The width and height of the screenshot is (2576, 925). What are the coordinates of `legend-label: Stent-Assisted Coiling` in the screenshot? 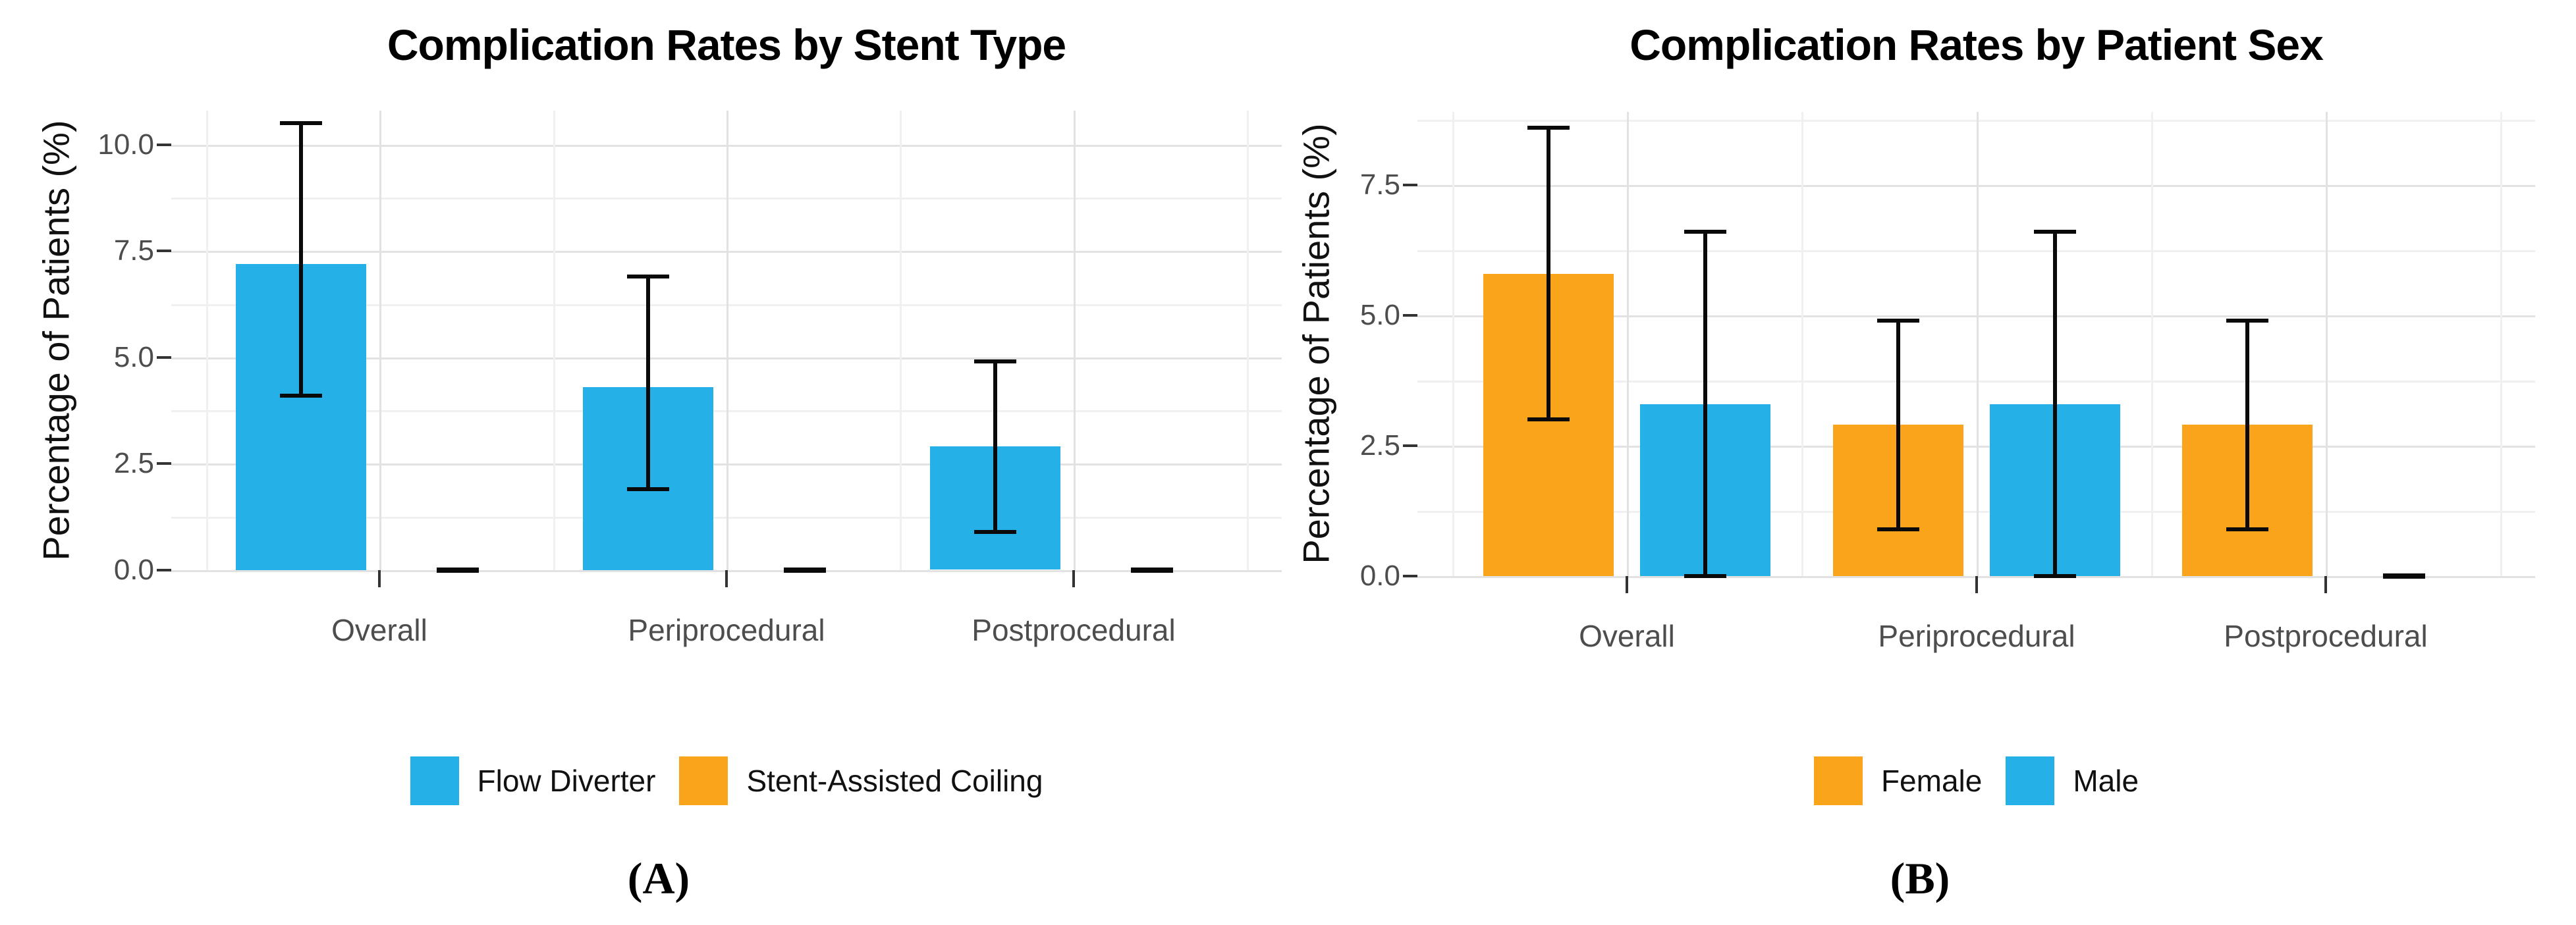 It's located at (894, 781).